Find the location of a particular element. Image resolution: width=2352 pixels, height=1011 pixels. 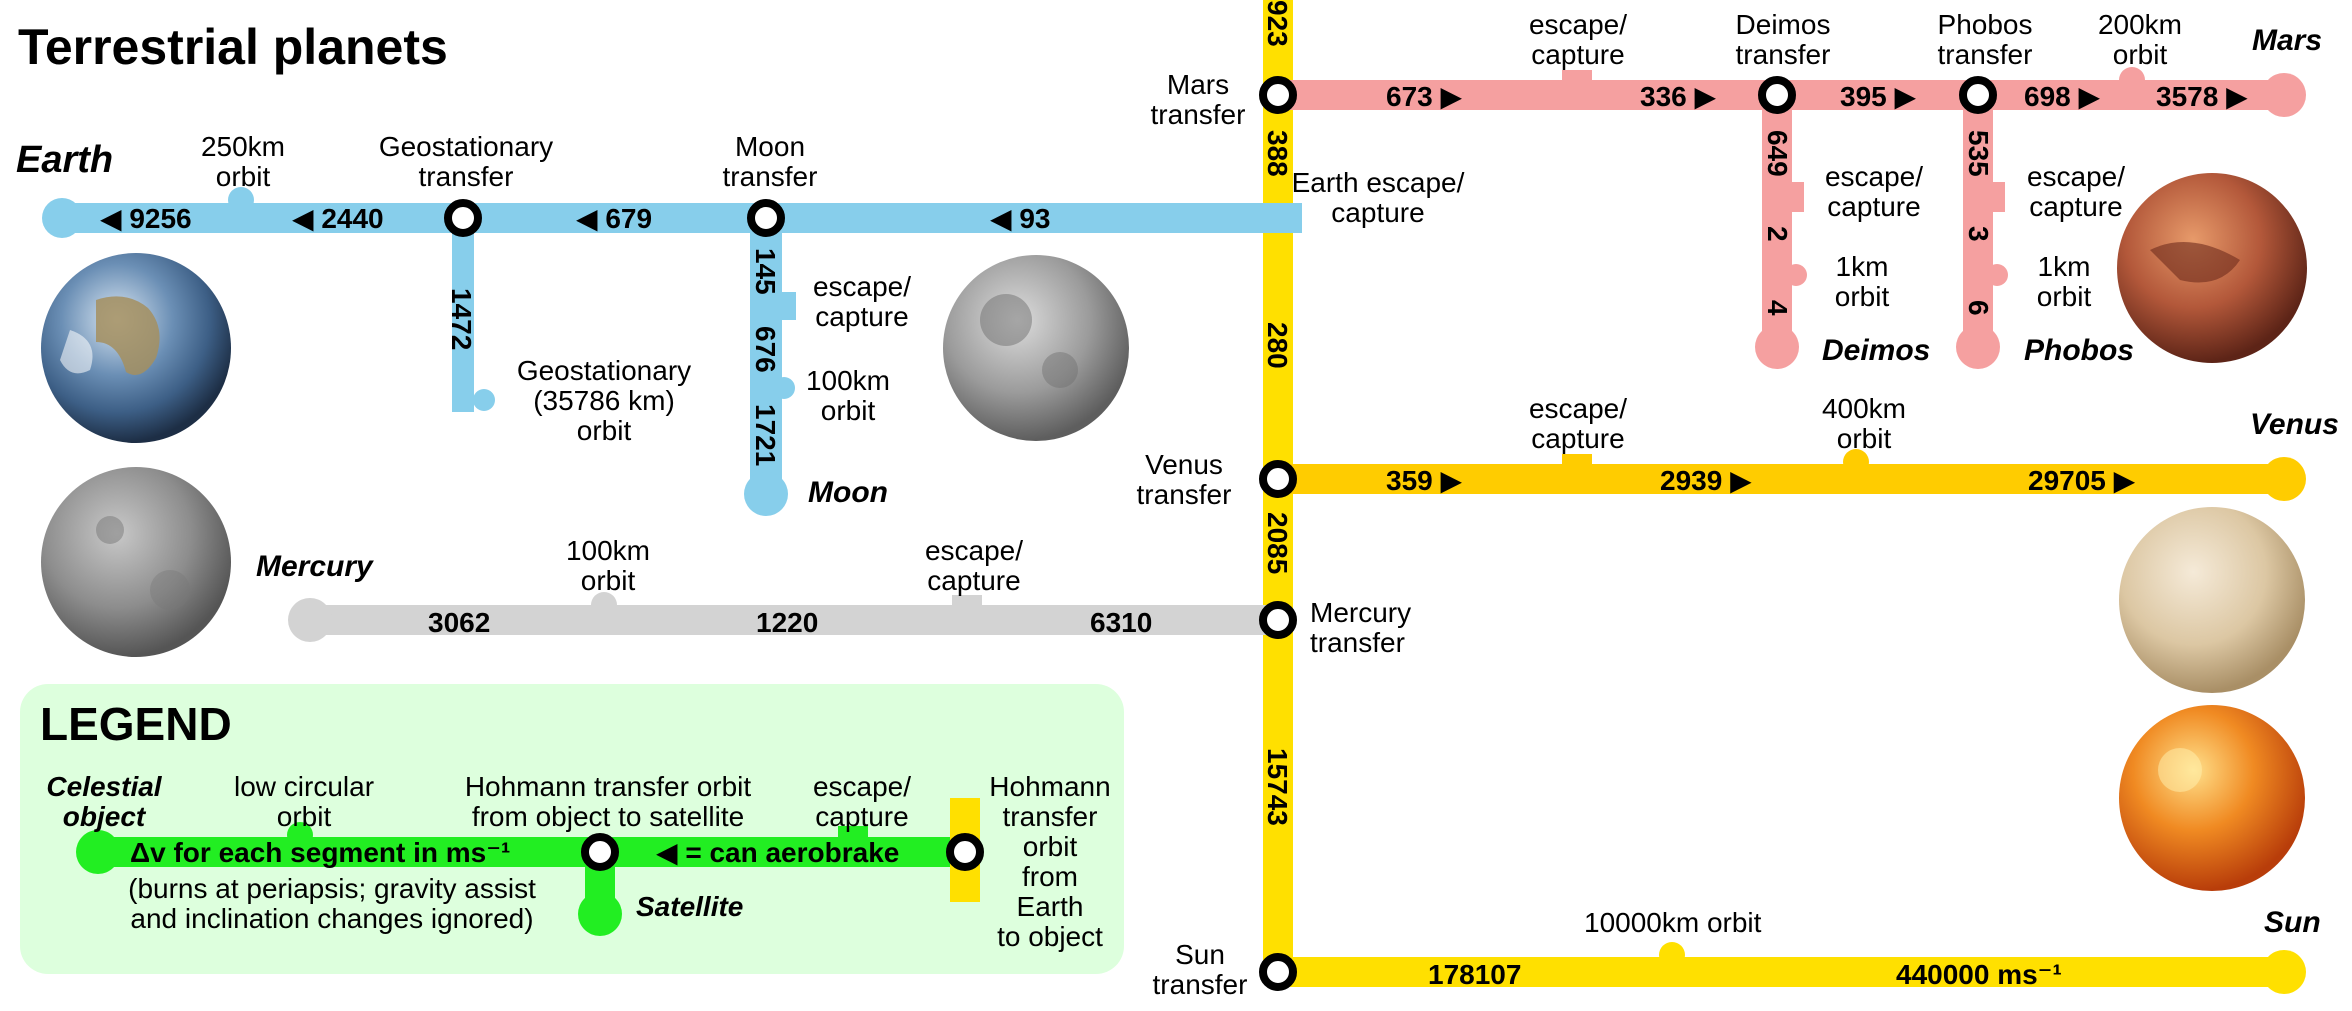

mercury-100-orbit-label: 100km orbit is located at coordinates (608, 565).